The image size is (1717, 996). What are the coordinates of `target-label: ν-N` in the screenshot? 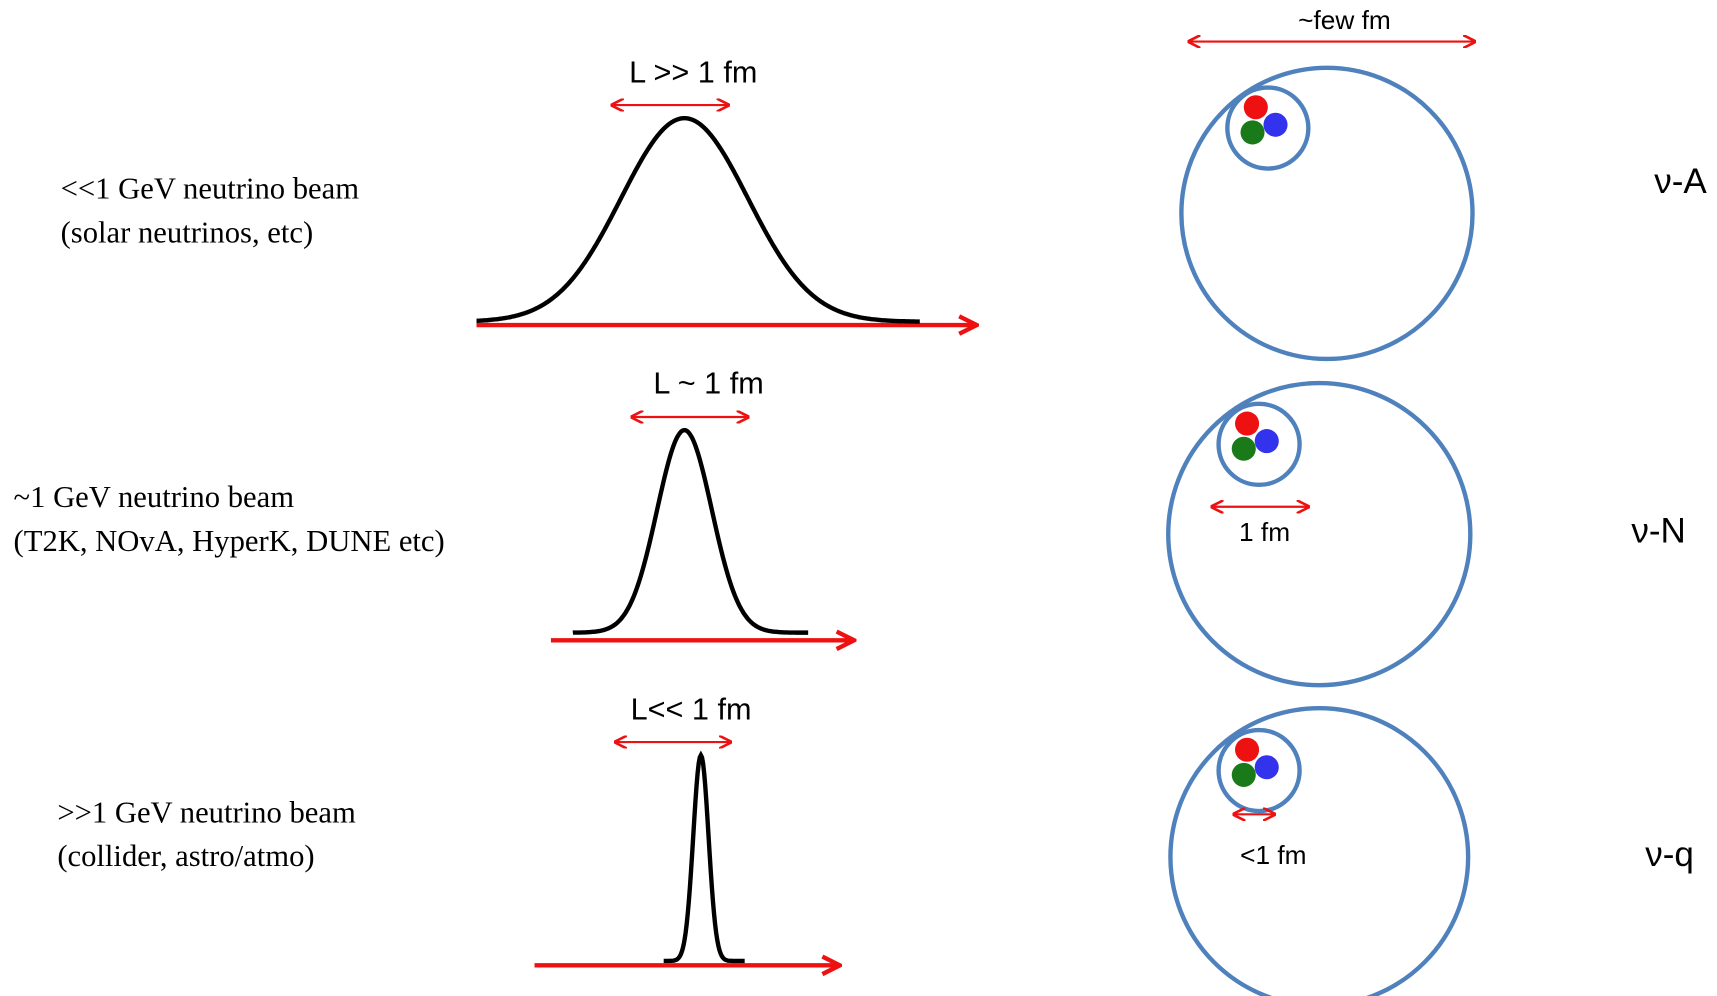 It's located at (1658, 530).